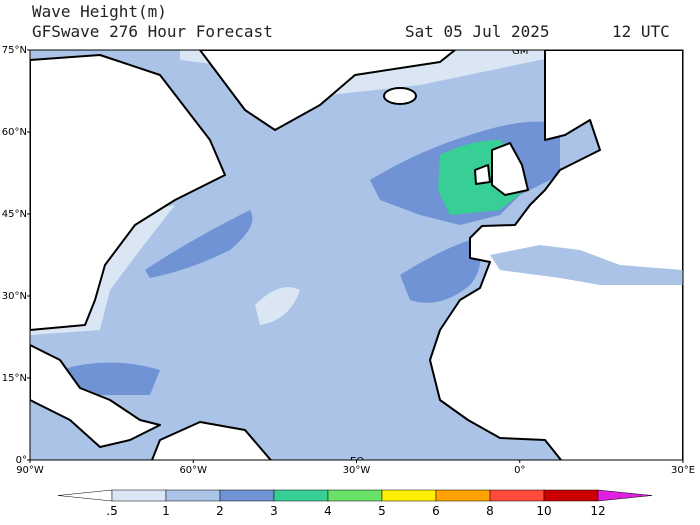 The width and height of the screenshot is (700, 525). Describe the element at coordinates (99, 11) in the screenshot. I see `title: Wave Height(m)` at that location.